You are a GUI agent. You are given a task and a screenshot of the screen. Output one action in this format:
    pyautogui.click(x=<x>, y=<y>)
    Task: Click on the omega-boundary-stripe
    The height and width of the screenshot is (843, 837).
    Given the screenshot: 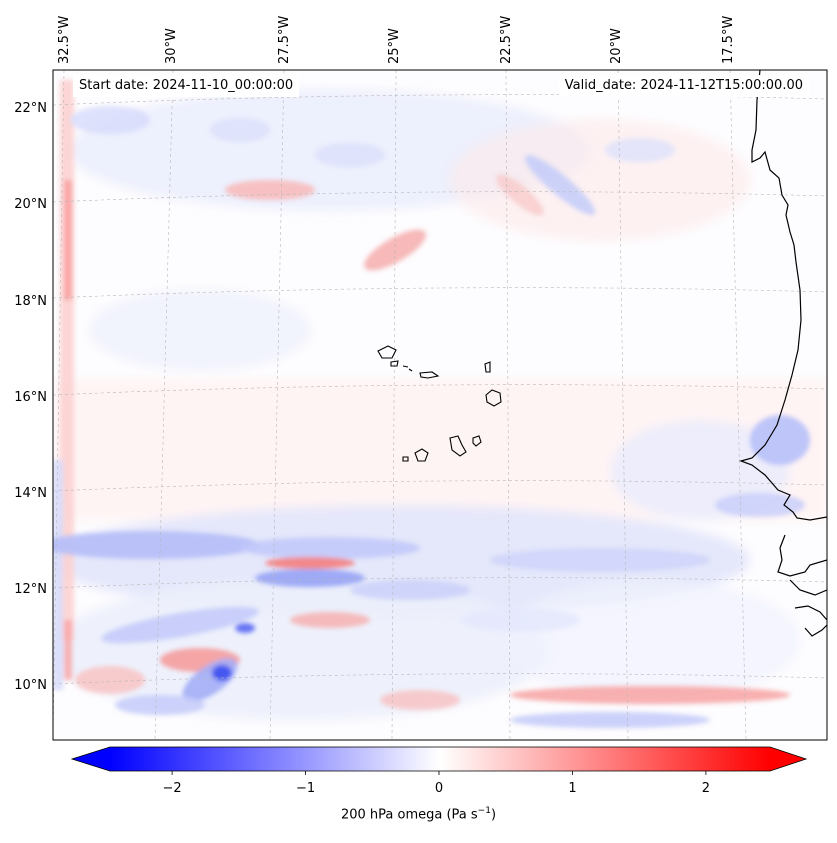 What is the action you would take?
    pyautogui.click(x=63, y=385)
    